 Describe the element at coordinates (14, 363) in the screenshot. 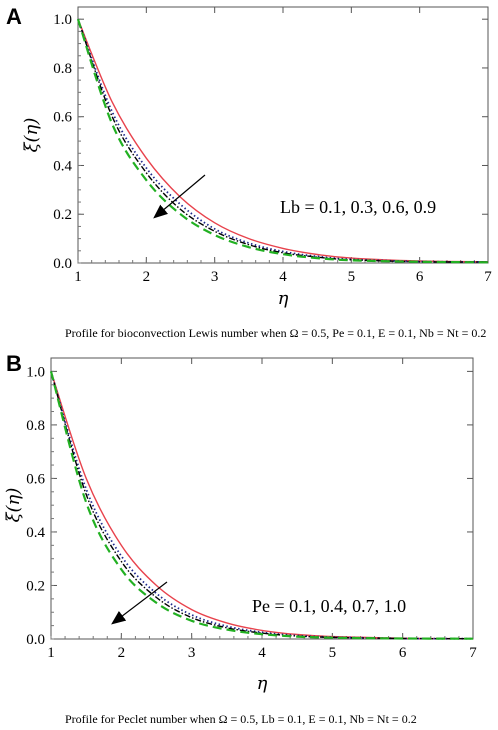

I see `panel-letter: B` at that location.